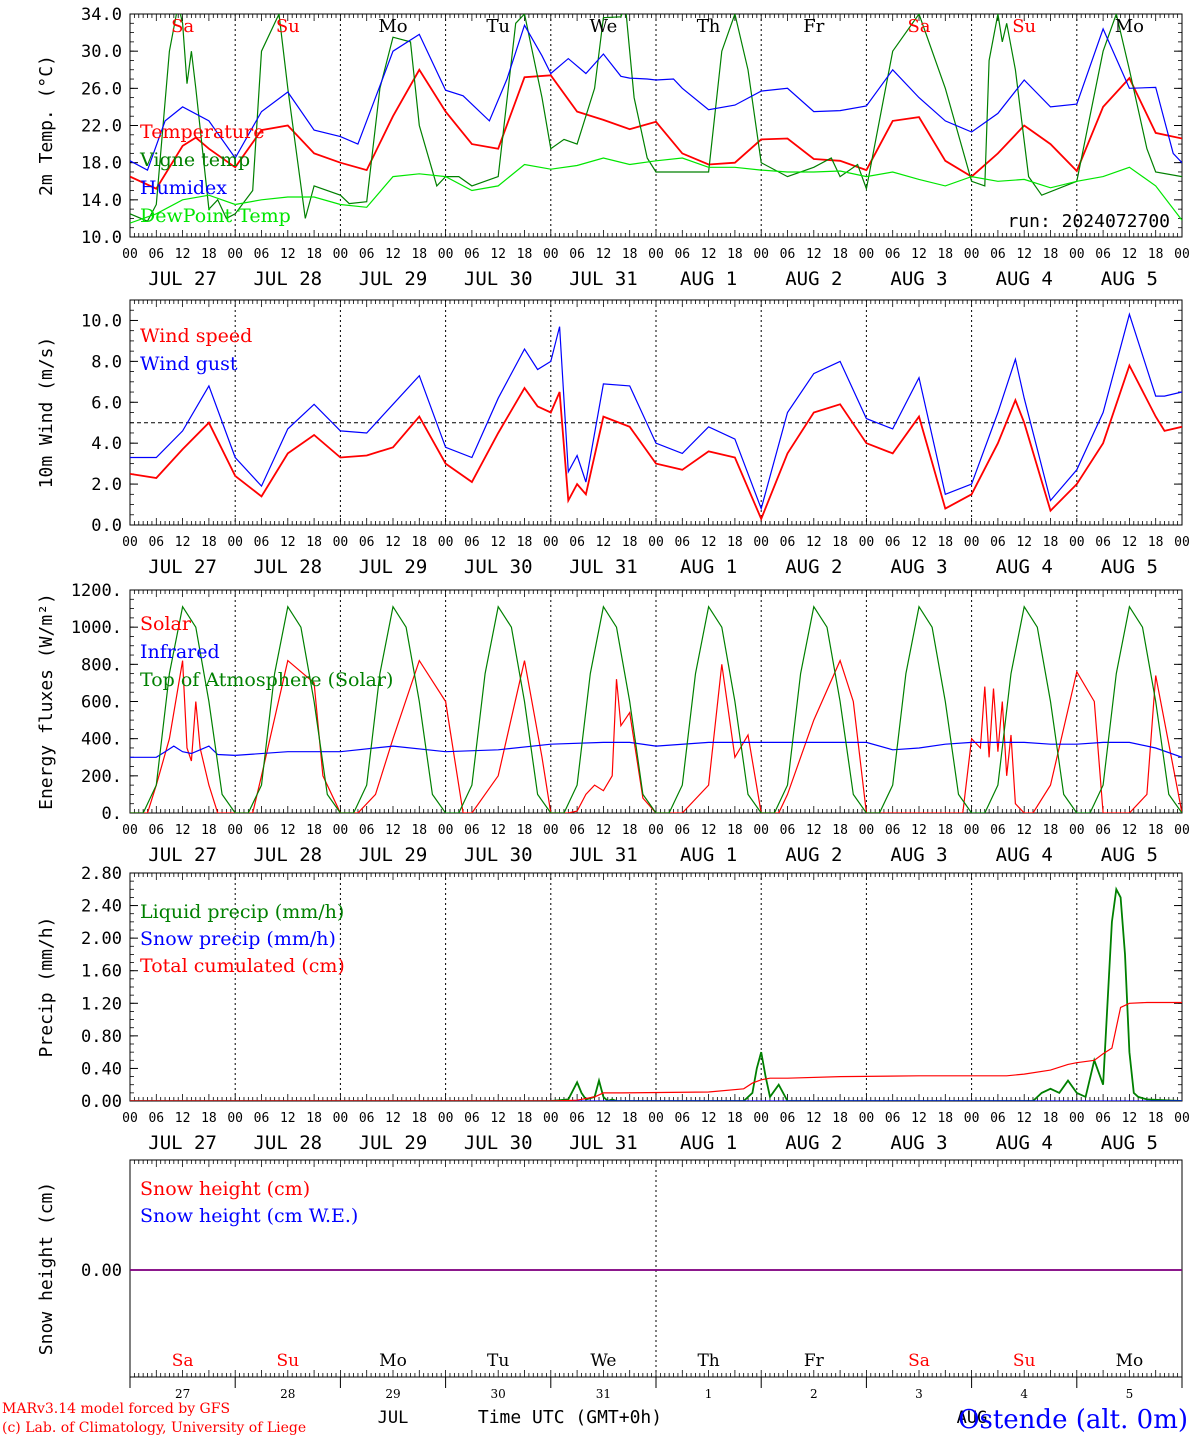  What do you see at coordinates (101, 874) in the screenshot?
I see `y-tick-label: 2.80` at bounding box center [101, 874].